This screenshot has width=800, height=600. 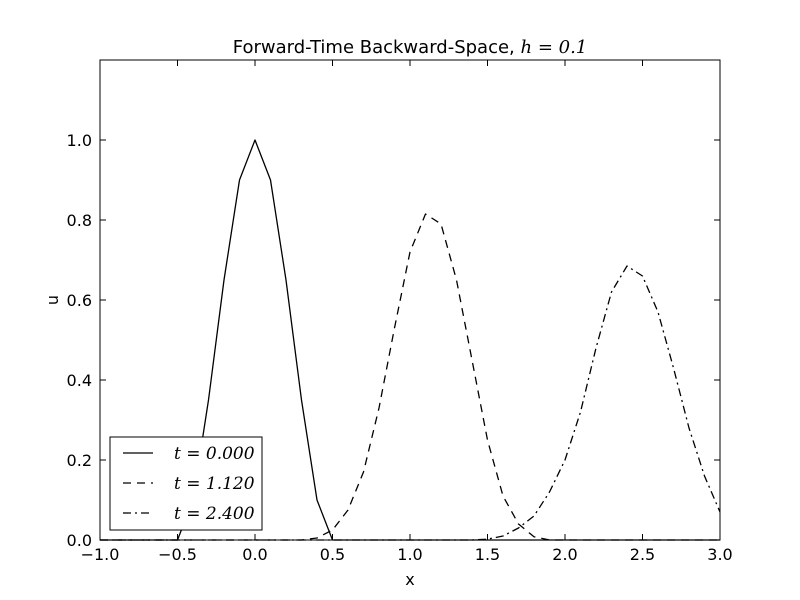 I want to click on chart-title: Forward-Time Backward-Space, h = 0.1, so click(x=410, y=47).